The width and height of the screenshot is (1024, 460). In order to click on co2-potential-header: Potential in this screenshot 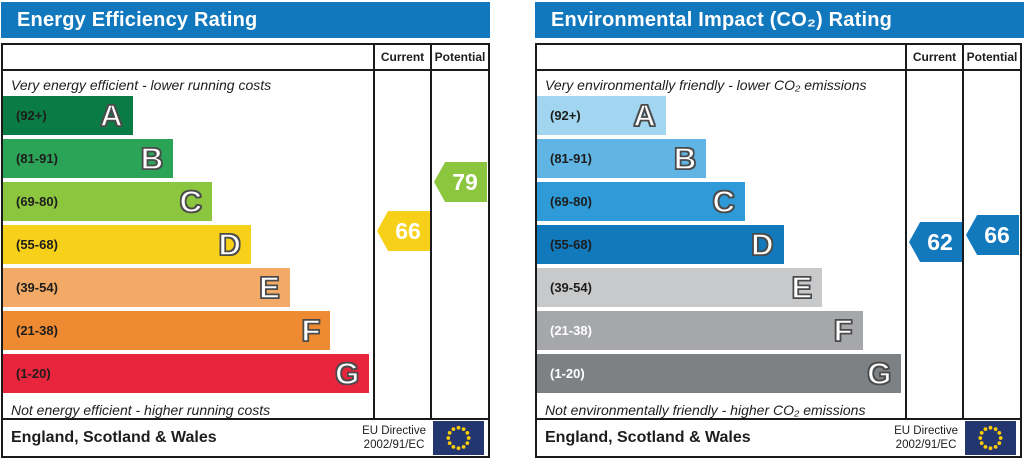, I will do `click(991, 57)`.